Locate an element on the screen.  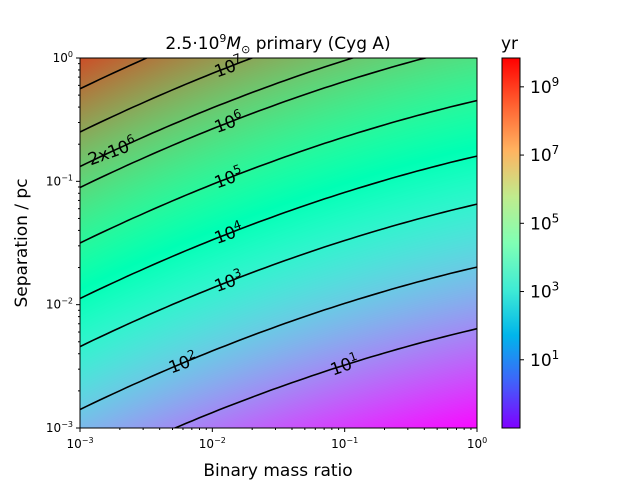
title-prefix: 2.5·10 is located at coordinates (192, 44).